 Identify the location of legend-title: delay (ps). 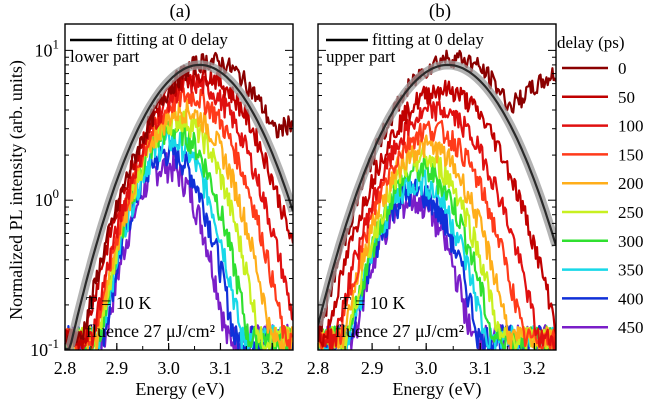
(591, 42).